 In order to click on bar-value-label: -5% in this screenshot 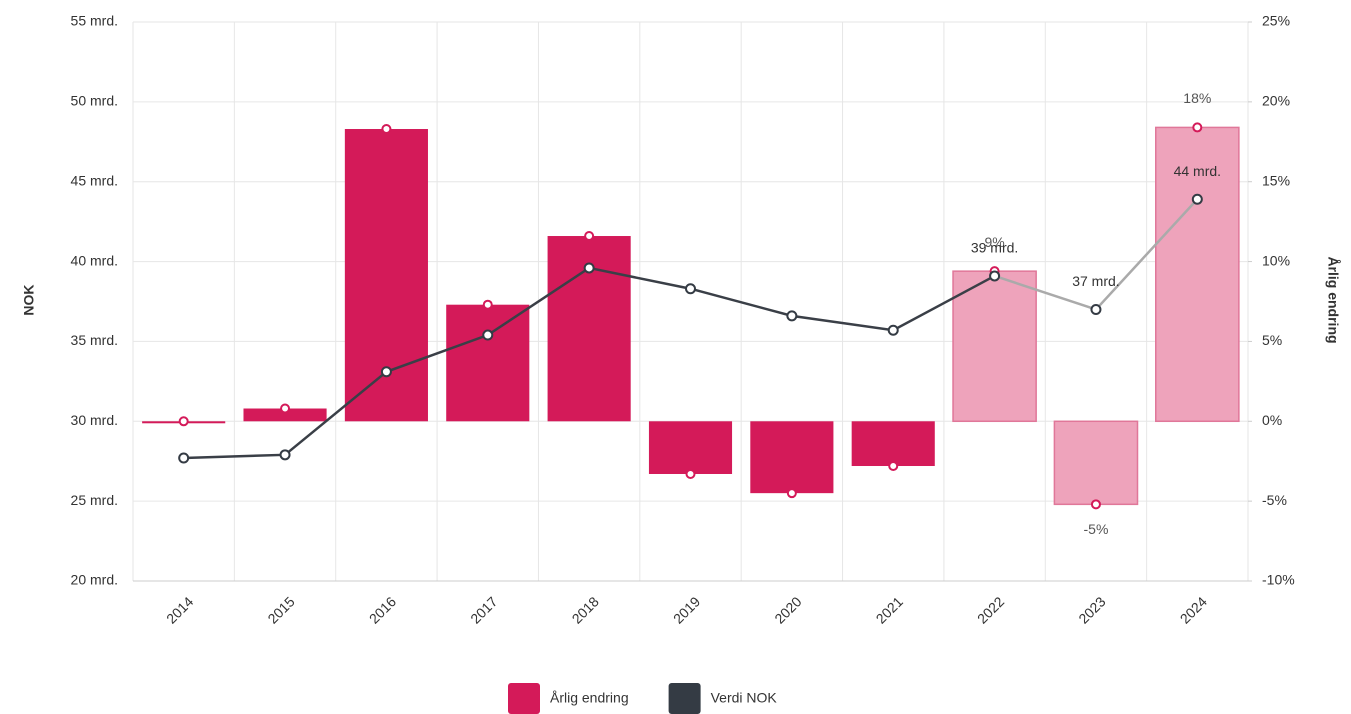, I will do `click(1096, 529)`.